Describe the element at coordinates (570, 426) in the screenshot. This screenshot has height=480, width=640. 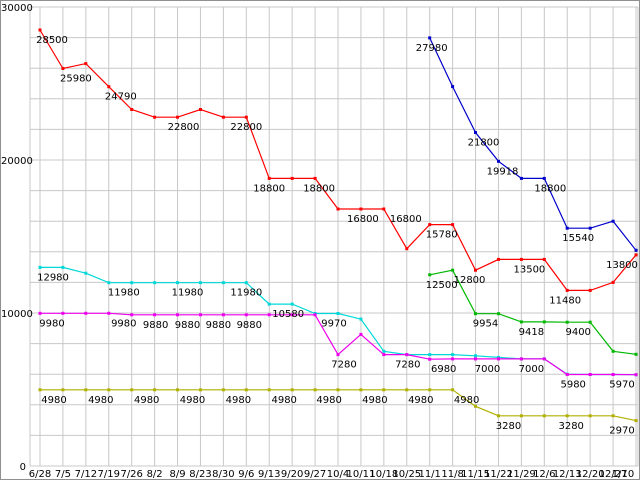
I see `point-label: 3280` at that location.